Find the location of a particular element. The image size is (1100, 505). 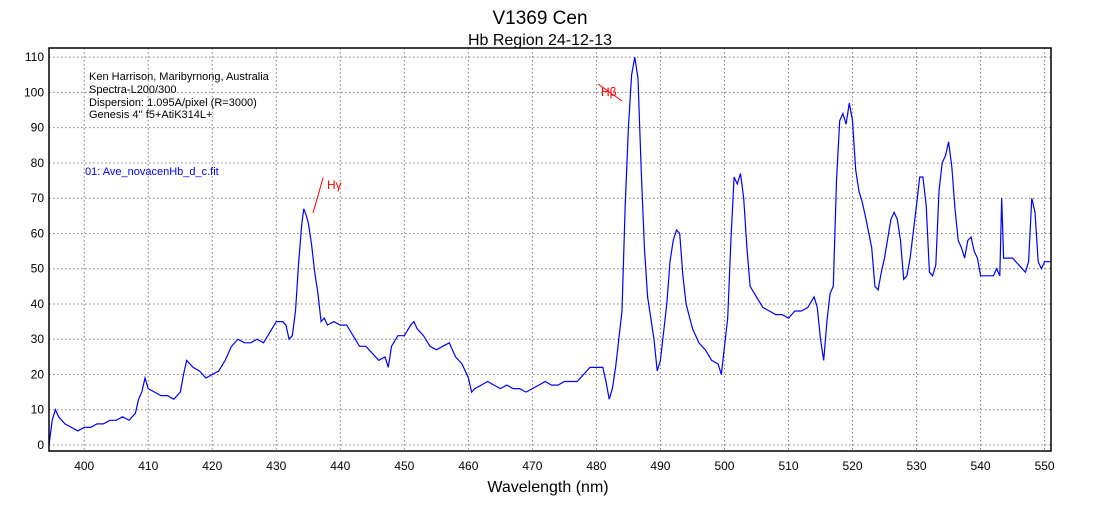

info-line: Dispersion: 1.095A/pixel (R=3000) is located at coordinates (173, 103).